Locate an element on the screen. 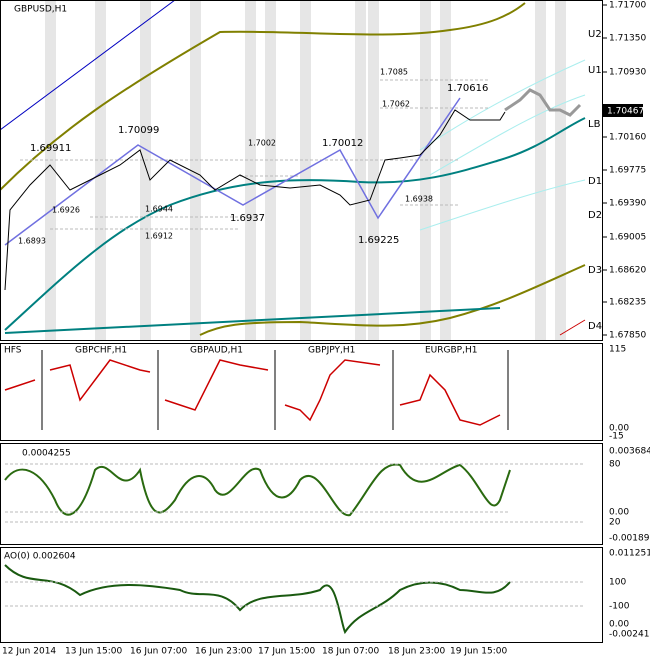 This screenshot has width=650, height=660. current-price-box is located at coordinates (623, 110).